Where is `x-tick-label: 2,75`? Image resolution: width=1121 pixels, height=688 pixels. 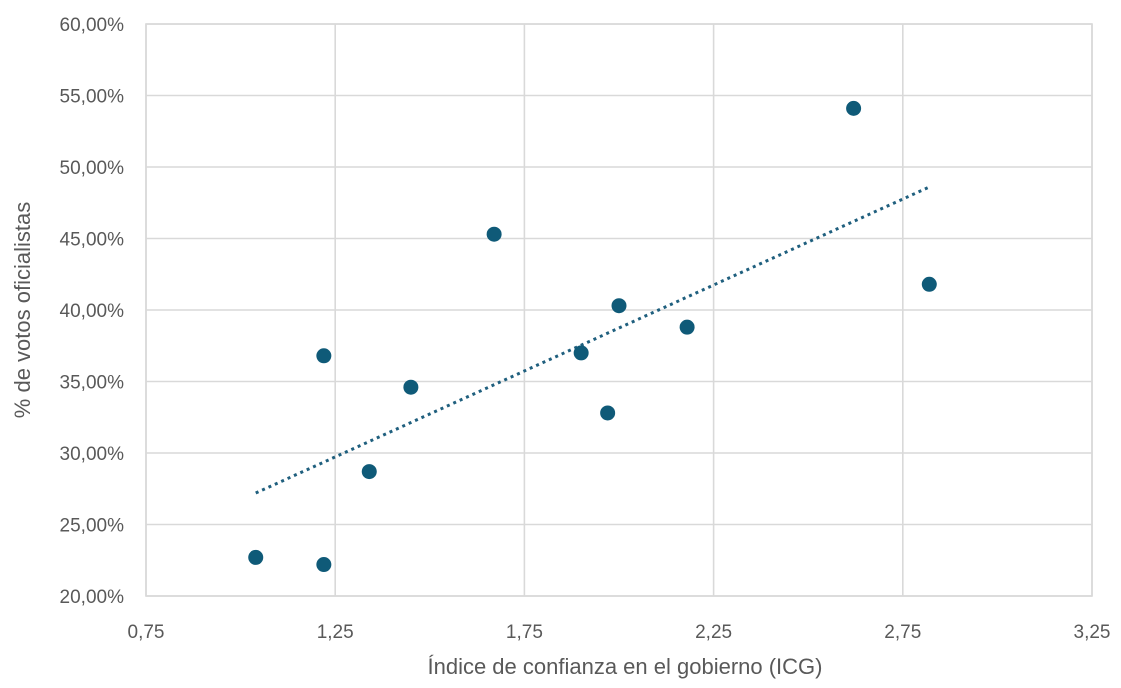
x-tick-label: 2,75 is located at coordinates (902, 632).